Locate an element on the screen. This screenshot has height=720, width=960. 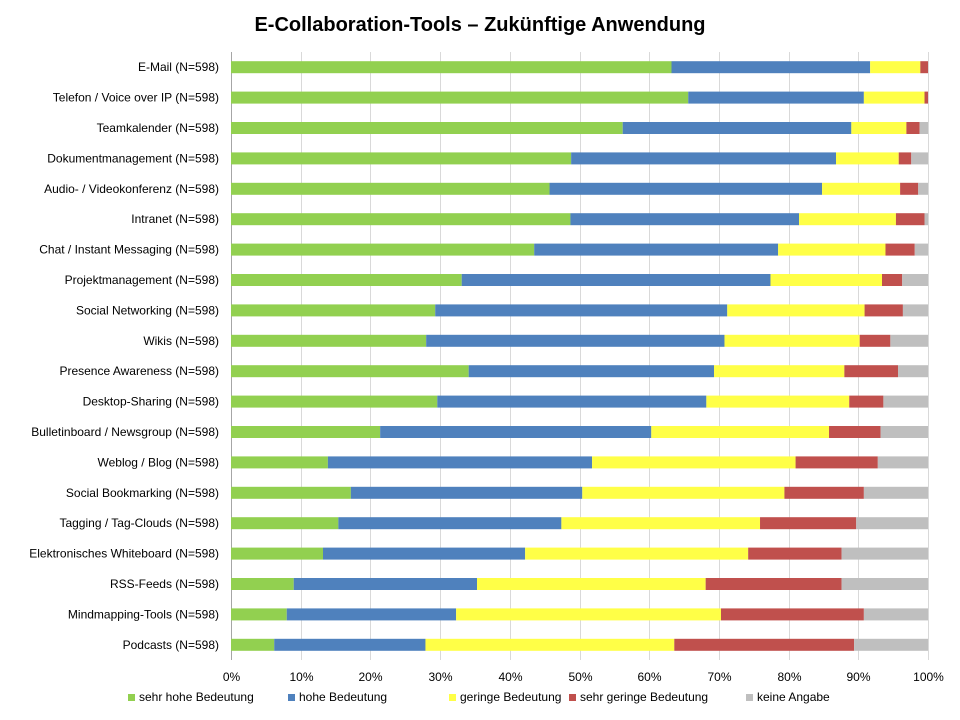
x-tick-label: 20% is located at coordinates (370, 677).